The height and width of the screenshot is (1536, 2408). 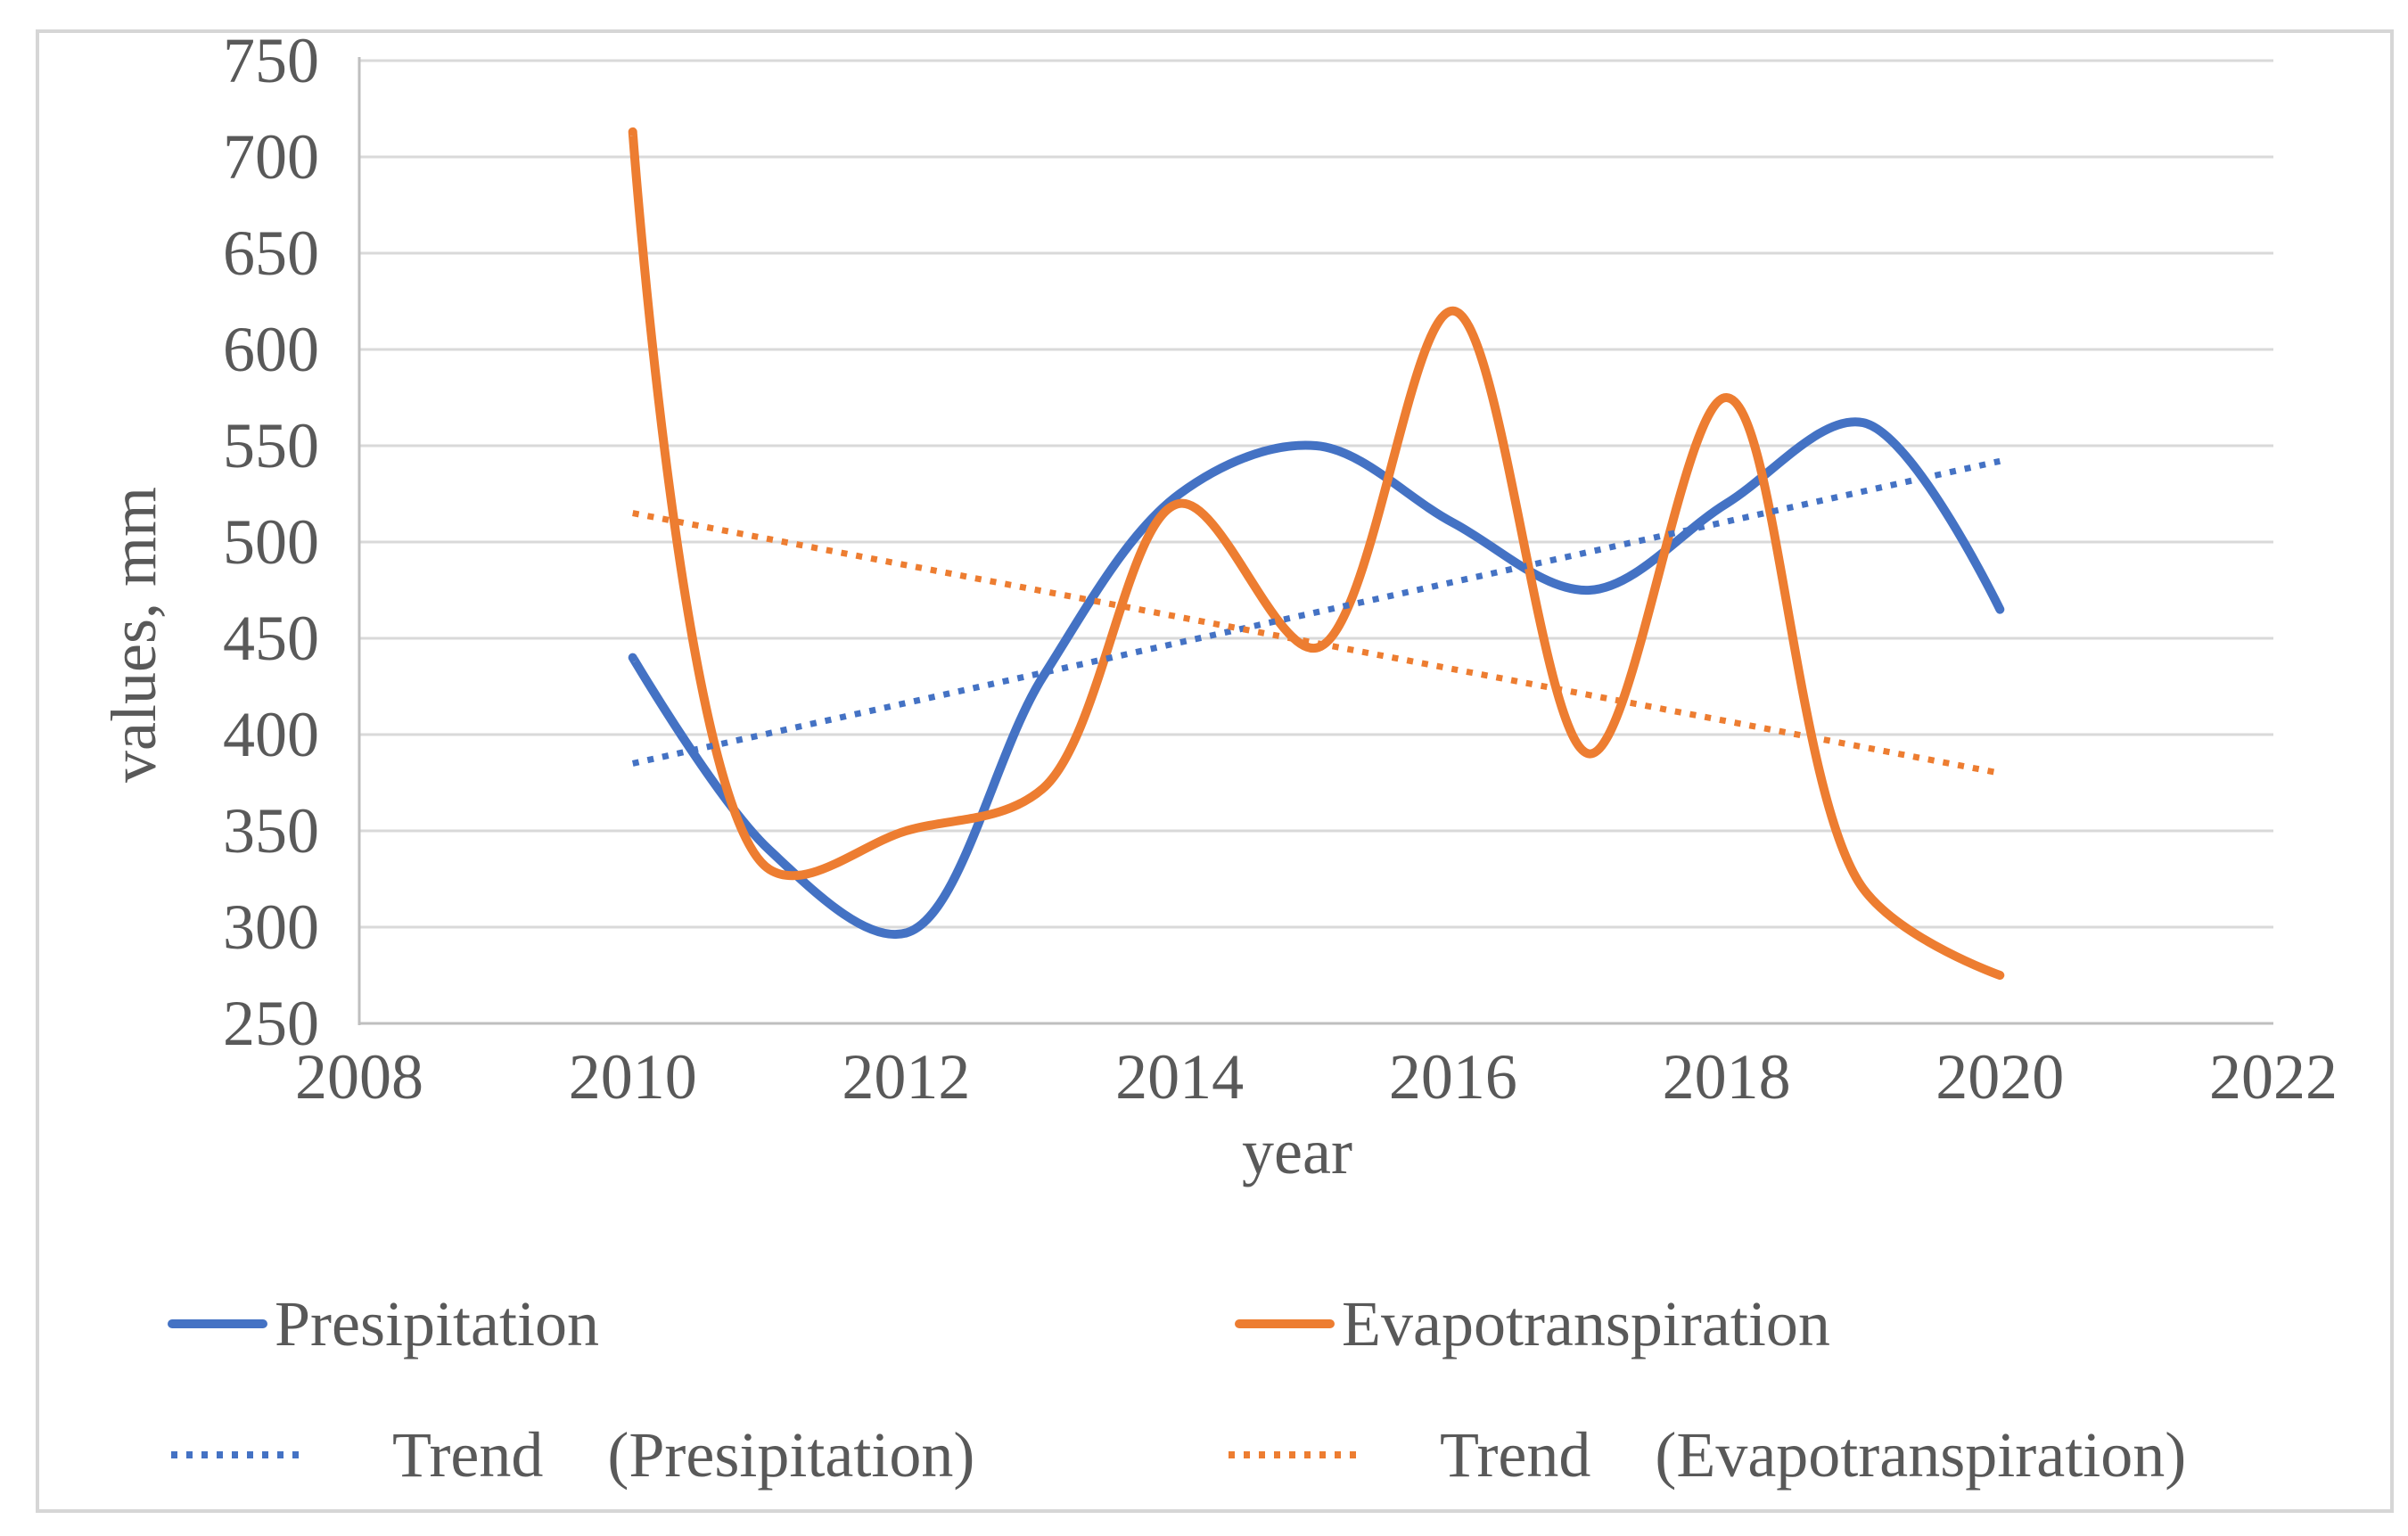 I want to click on y-tick-label: 700, so click(x=271, y=157).